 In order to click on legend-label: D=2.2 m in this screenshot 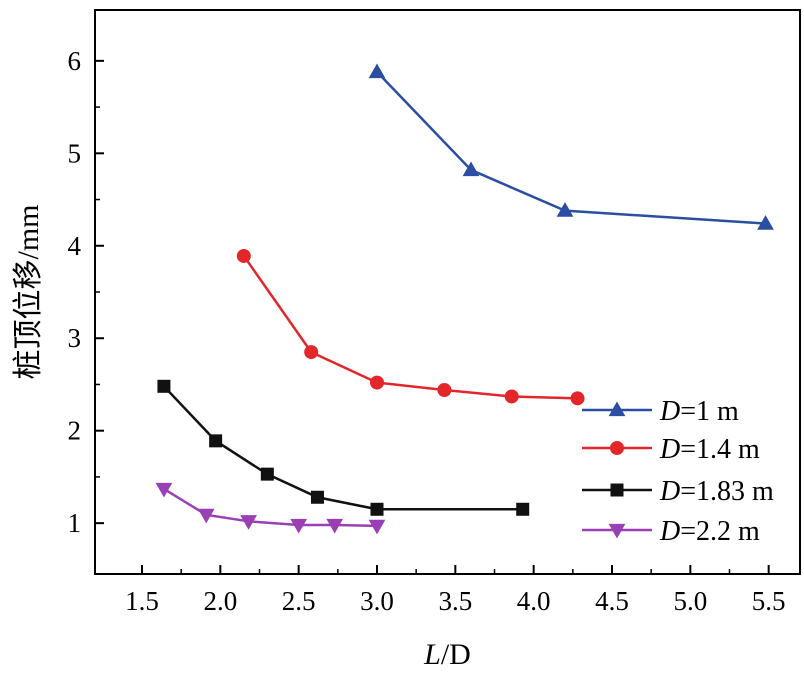, I will do `click(709, 531)`.